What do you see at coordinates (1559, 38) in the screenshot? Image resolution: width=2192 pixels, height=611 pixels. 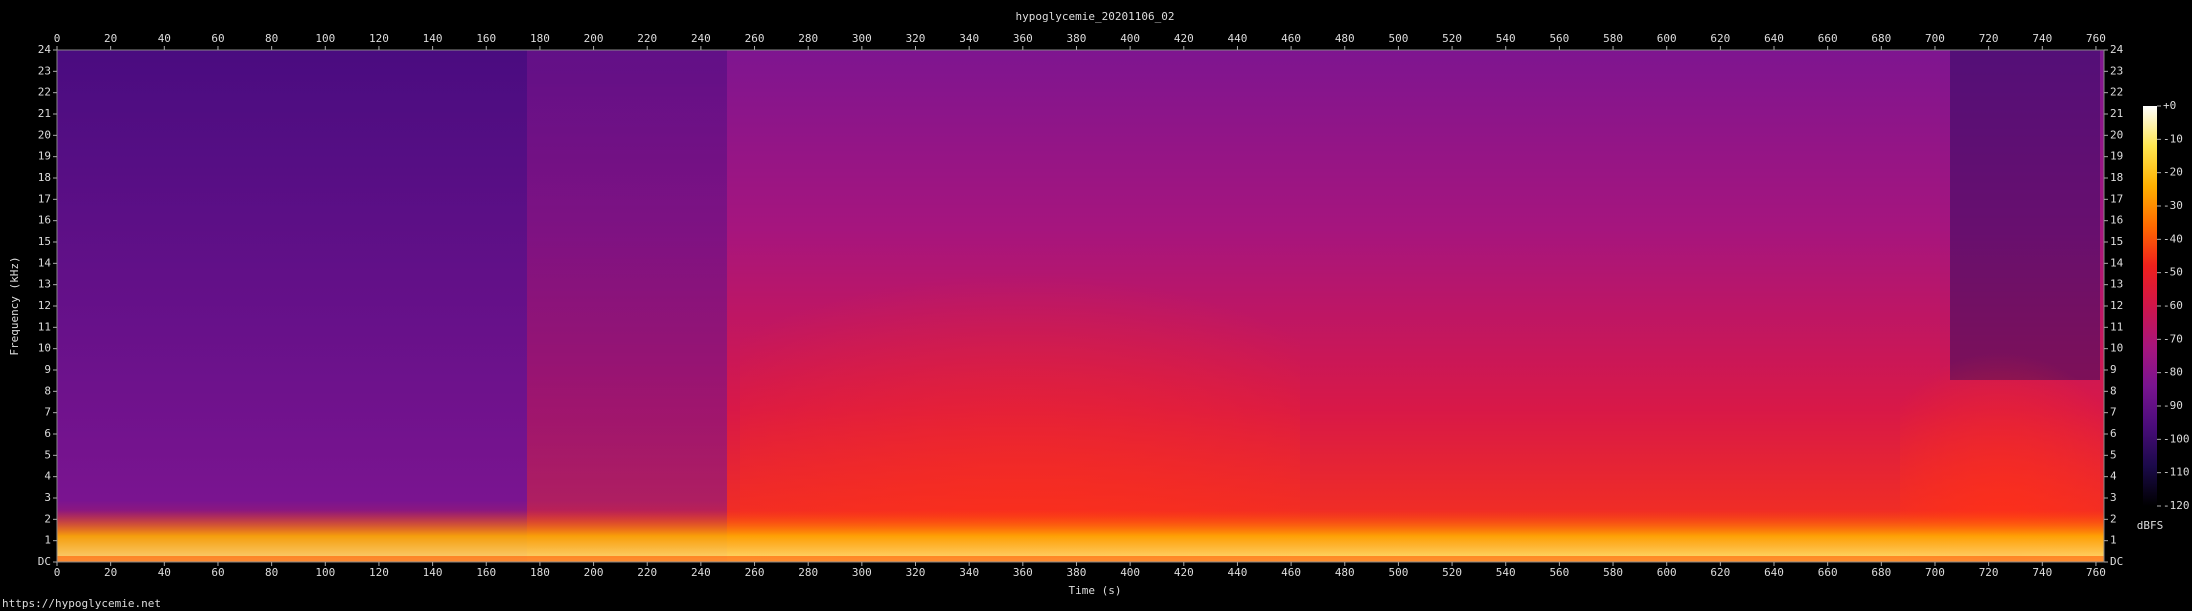 I see `x-tick-label-top: 560` at bounding box center [1559, 38].